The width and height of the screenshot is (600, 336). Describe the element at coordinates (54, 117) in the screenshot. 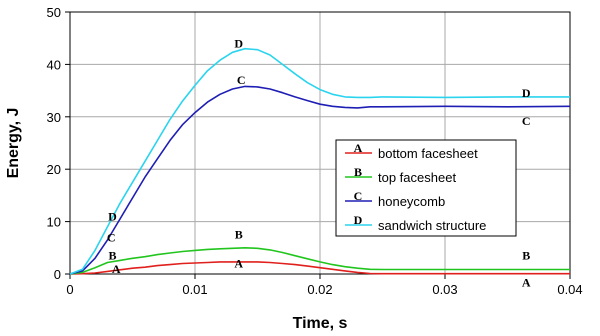

I see `y-tick-label: 30` at that location.